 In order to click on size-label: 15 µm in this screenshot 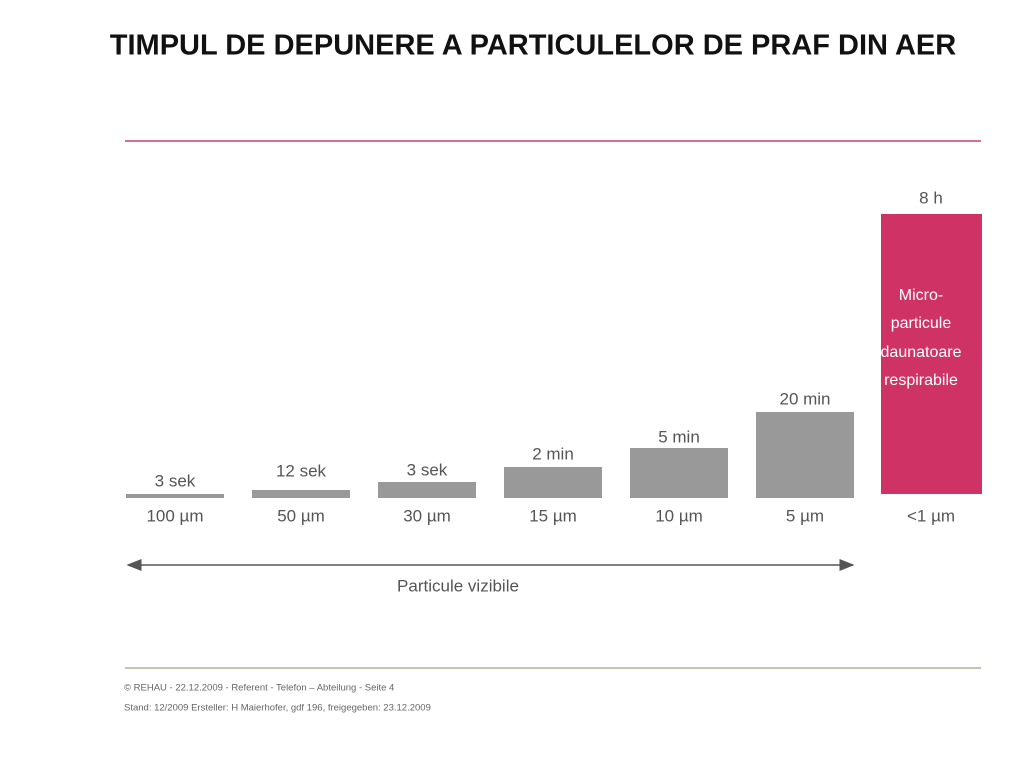, I will do `click(553, 515)`.